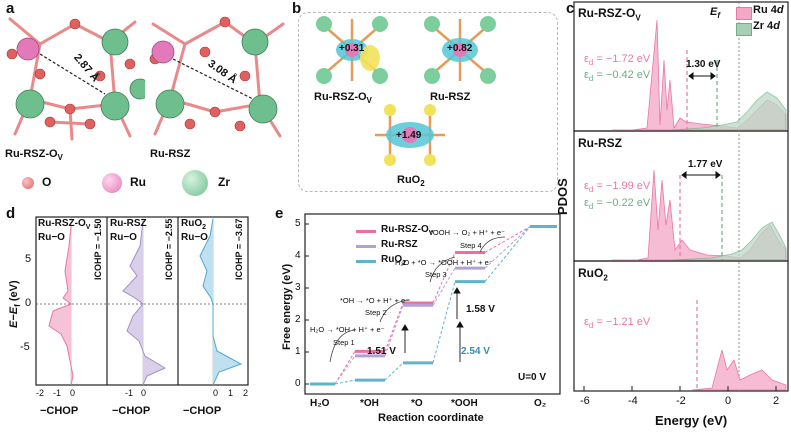  What do you see at coordinates (617, 76) in the screenshot?
I see `ed-zr-row1: εd = −0.42 eV` at bounding box center [617, 76].